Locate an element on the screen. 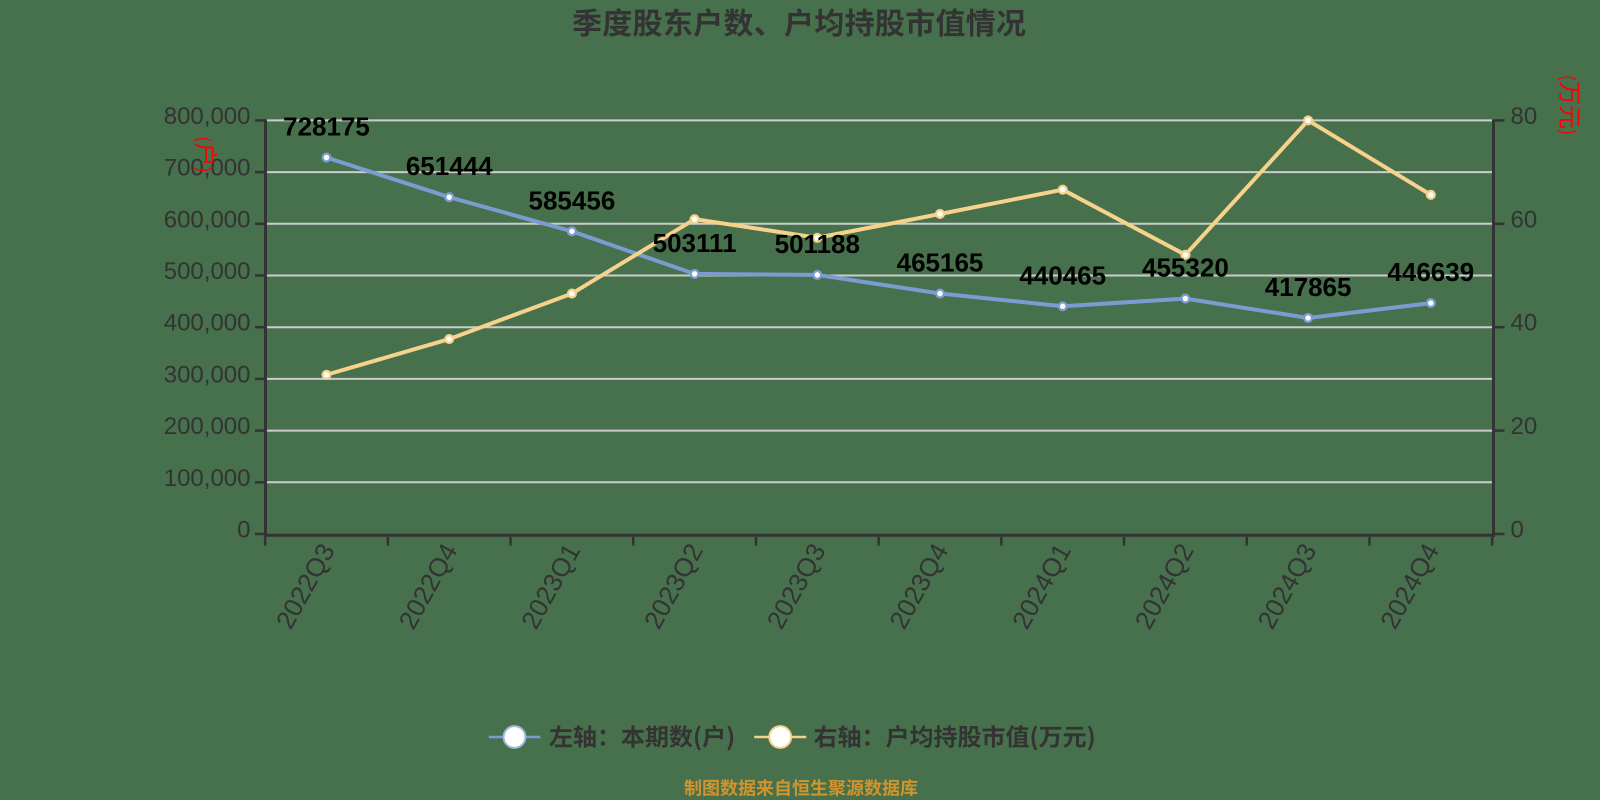 Image resolution: width=1600 pixels, height=800 pixels. svg-text: 20 is located at coordinates (1524, 426).